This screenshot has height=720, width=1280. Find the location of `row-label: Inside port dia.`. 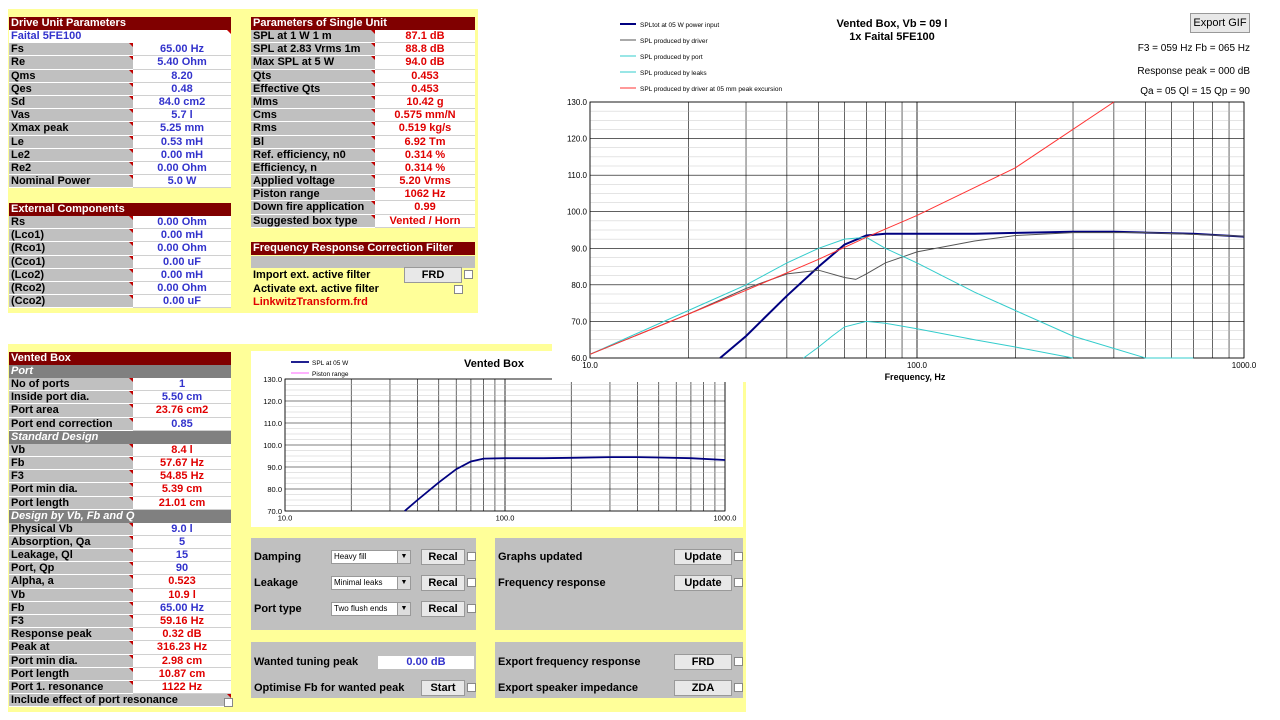

row-label: Inside port dia. is located at coordinates (71, 398).